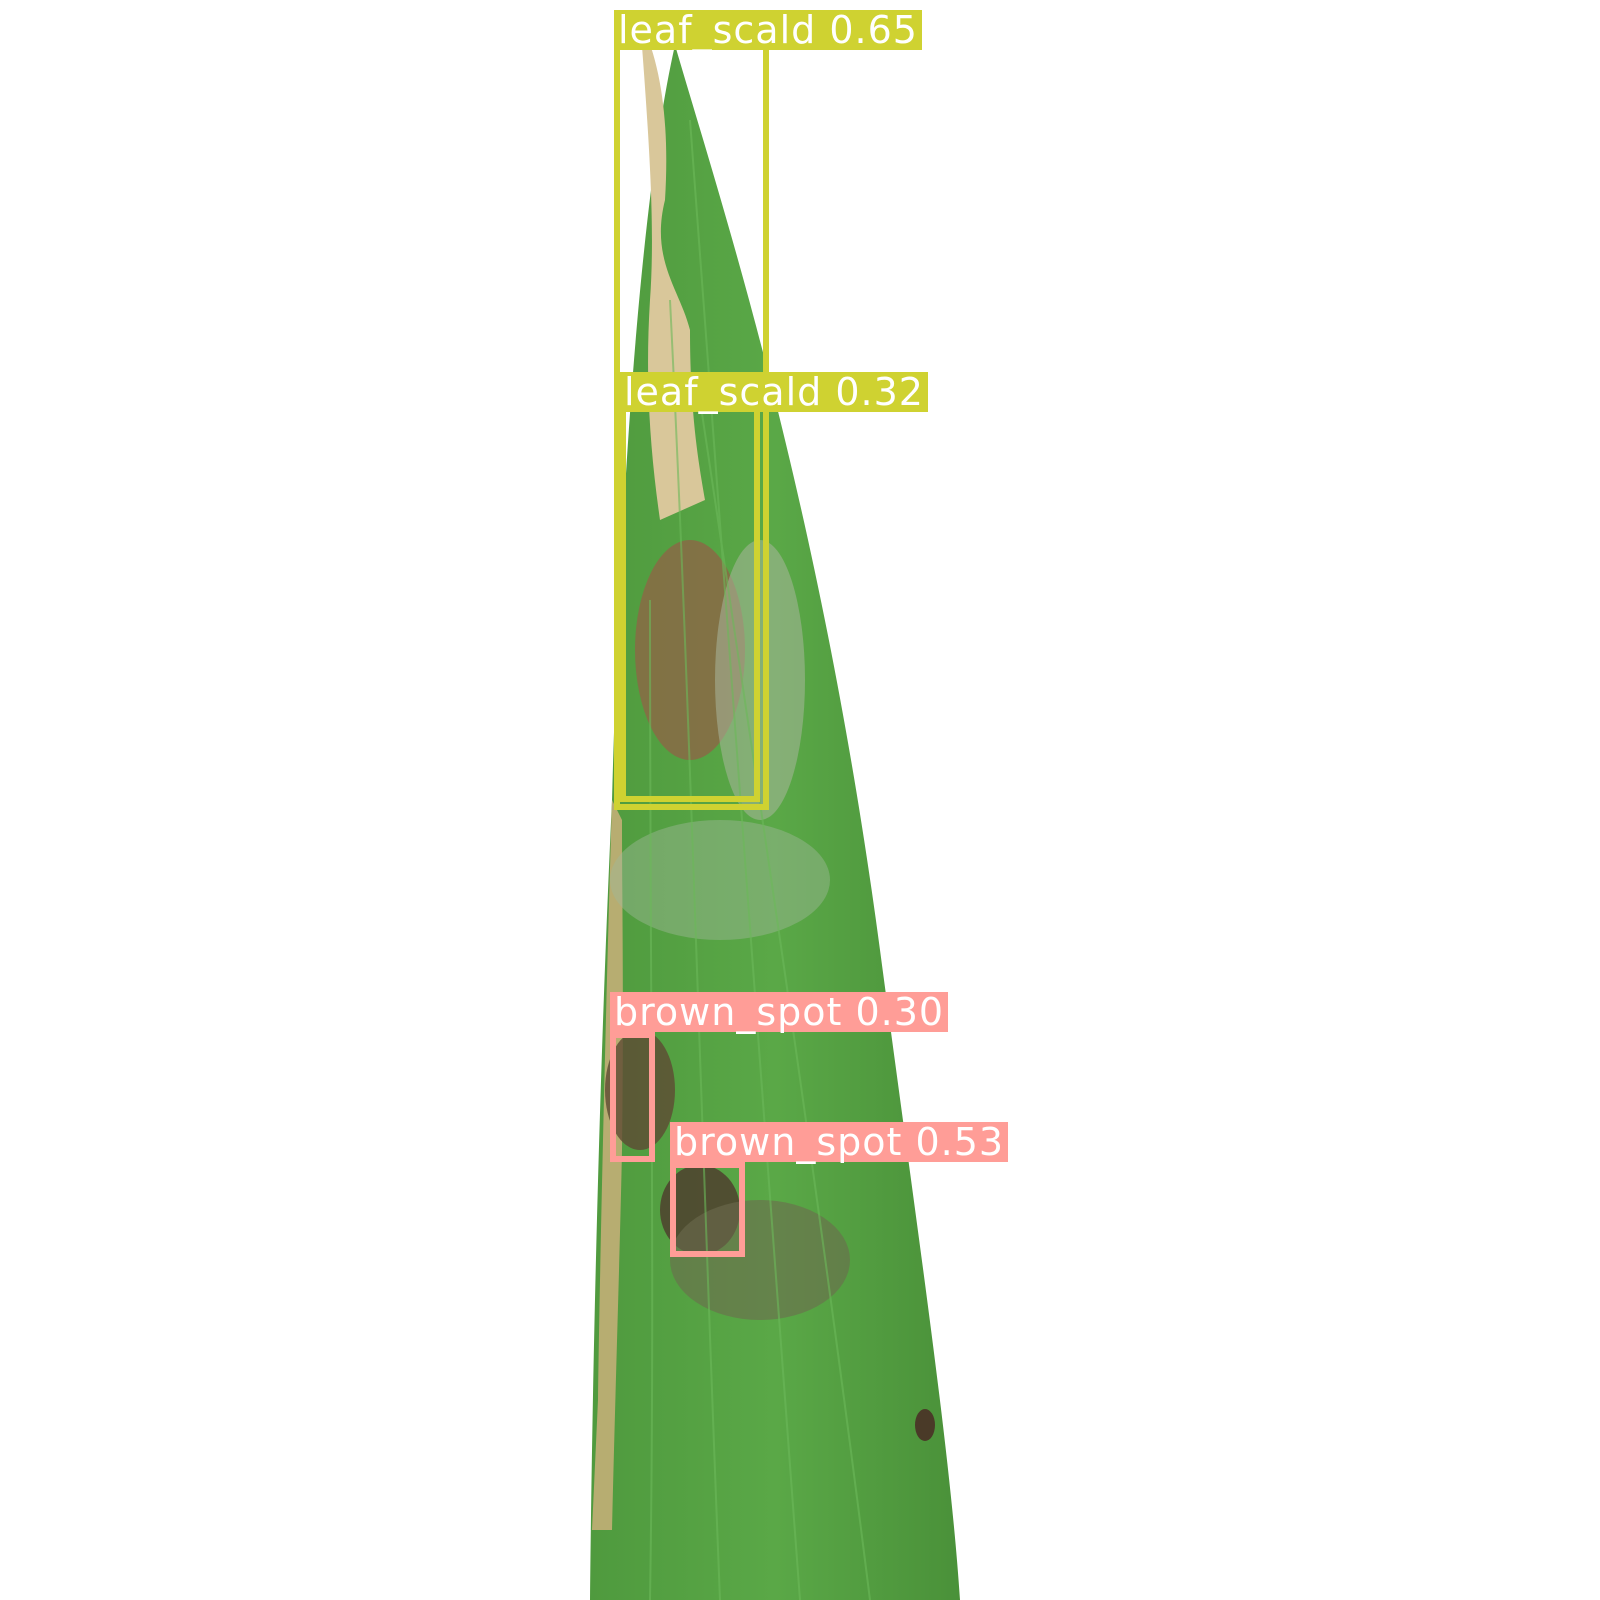 The image size is (1600, 1600). I want to click on detection-box-leaf-scald, so click(690, 587).